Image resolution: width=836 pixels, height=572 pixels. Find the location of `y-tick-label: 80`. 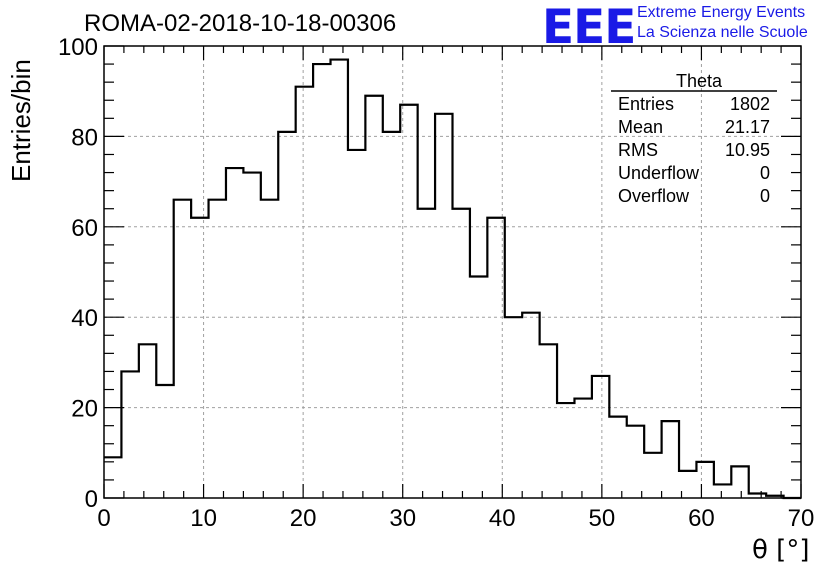

y-tick-label: 80 is located at coordinates (84, 137).